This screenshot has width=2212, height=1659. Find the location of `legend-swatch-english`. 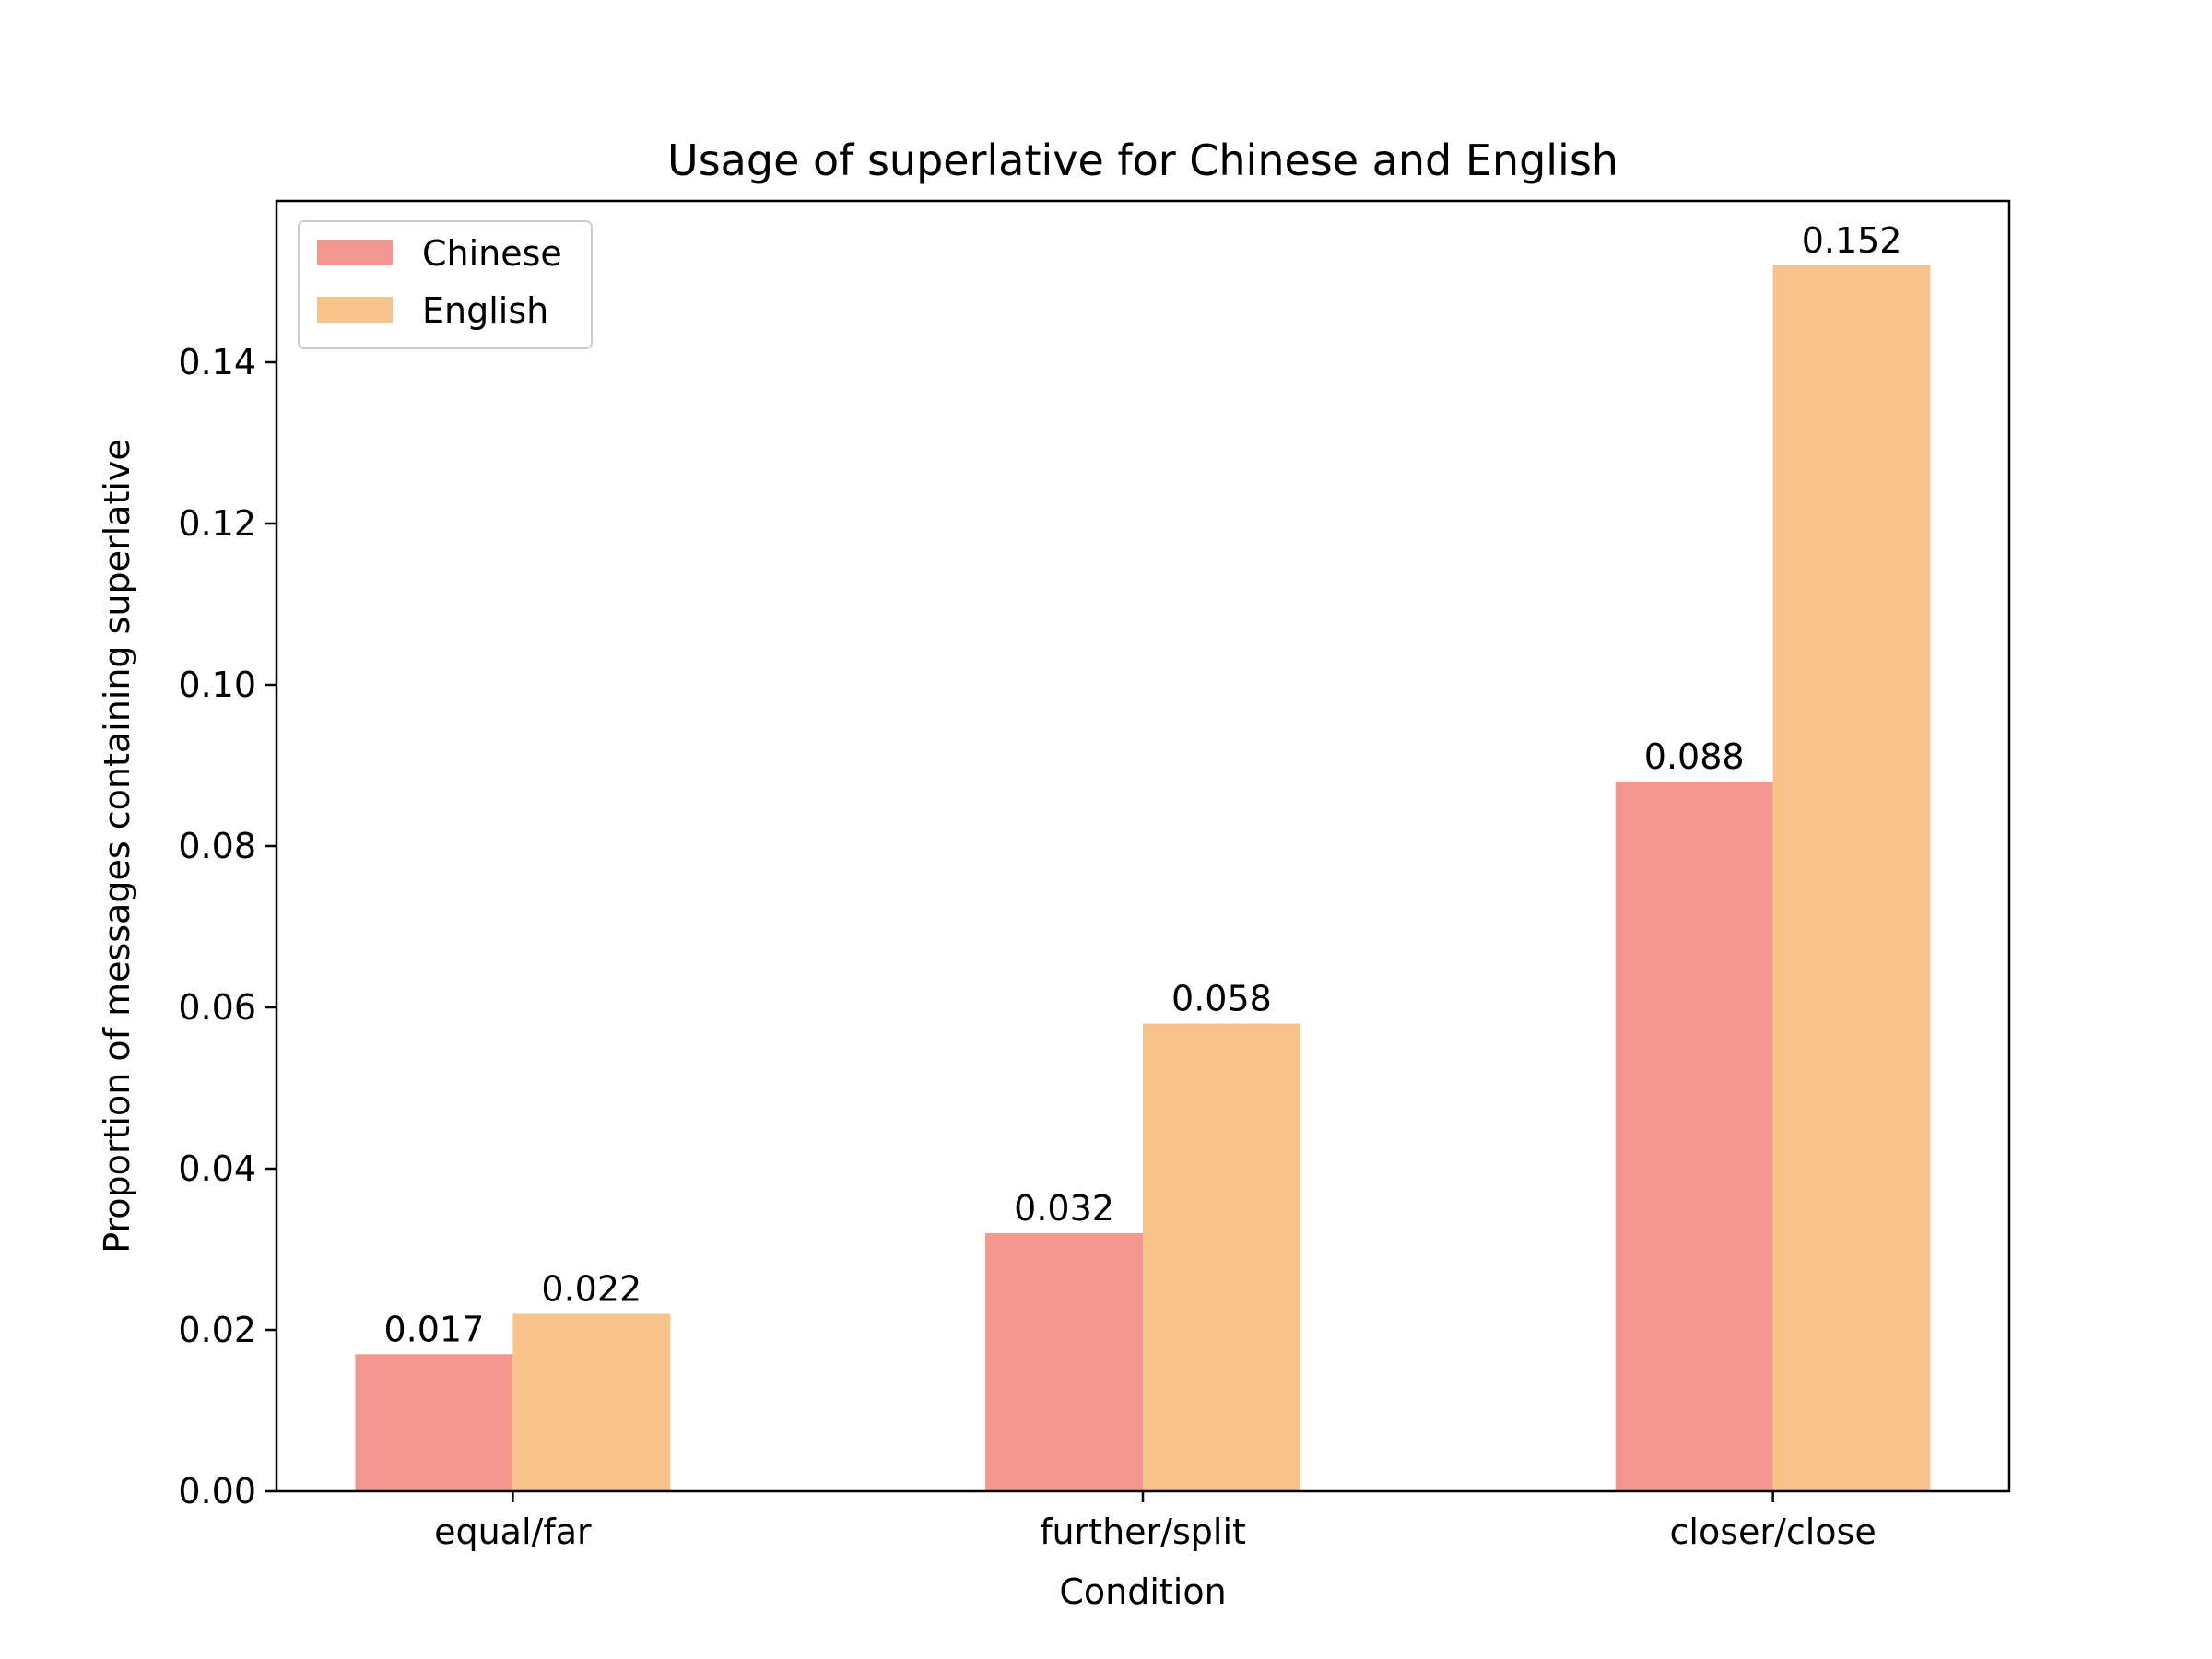

legend-swatch-english is located at coordinates (355, 310).